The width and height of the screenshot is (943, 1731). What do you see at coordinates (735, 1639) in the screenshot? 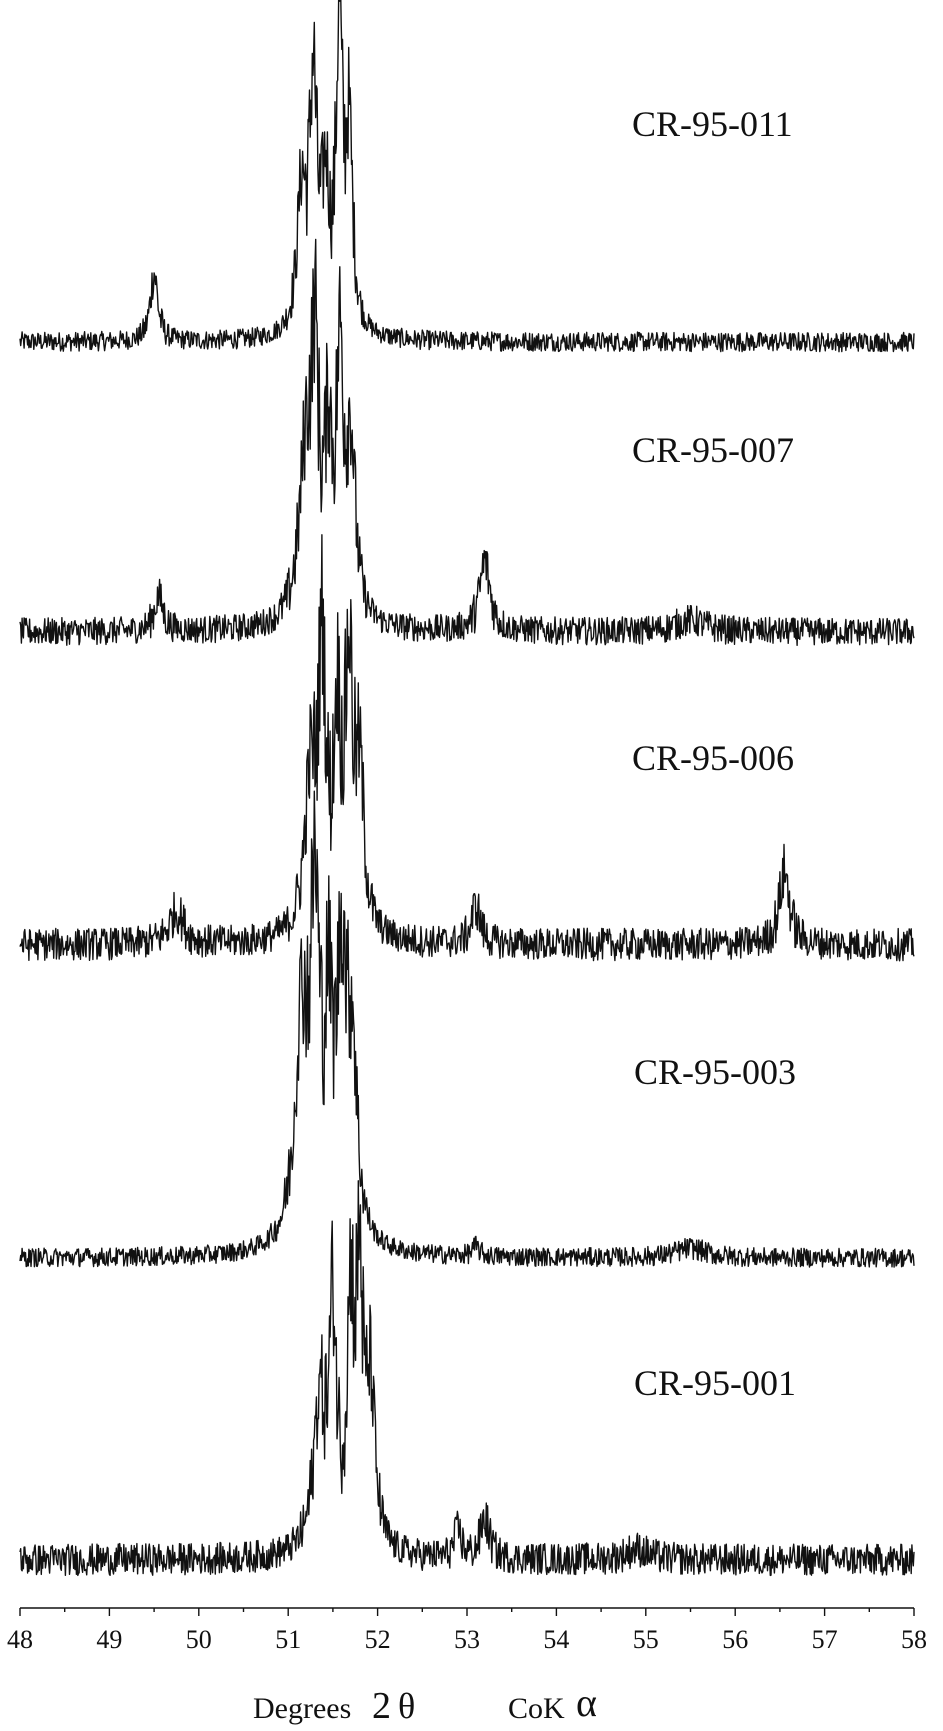
I see `x-tick-label-56: 56` at bounding box center [735, 1639].